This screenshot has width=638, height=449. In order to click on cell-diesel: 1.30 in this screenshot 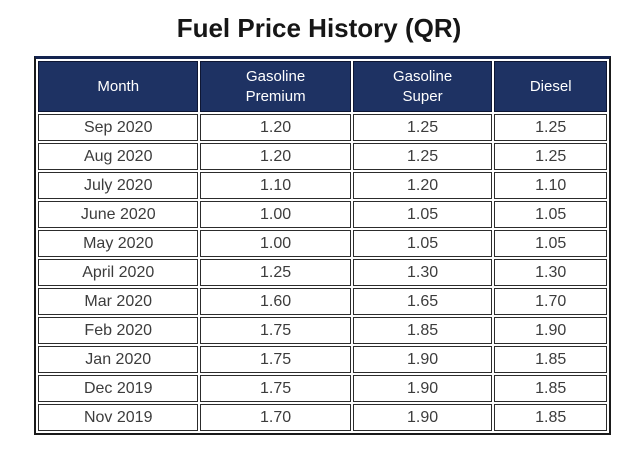, I will do `click(550, 272)`.